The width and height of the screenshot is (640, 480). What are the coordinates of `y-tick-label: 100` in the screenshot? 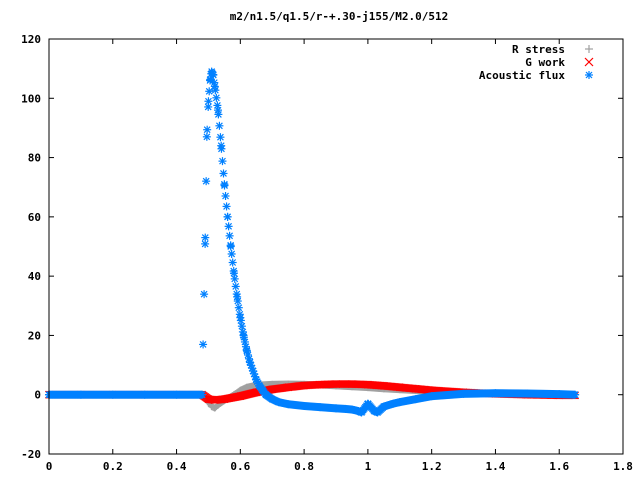 It's located at (31, 98).